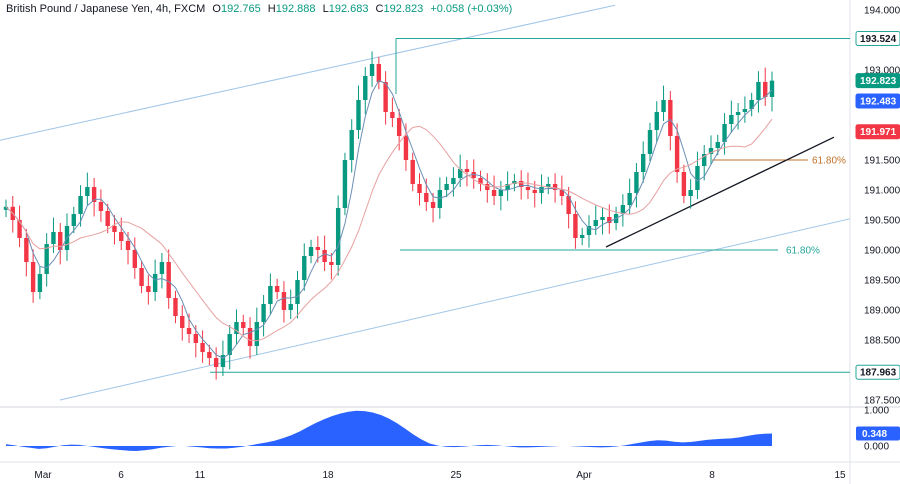 This screenshot has height=484, width=900. I want to click on y-tick-label: 190.500, so click(882, 221).